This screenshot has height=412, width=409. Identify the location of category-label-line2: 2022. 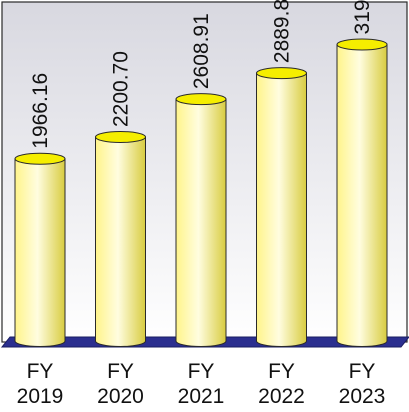
(281, 396).